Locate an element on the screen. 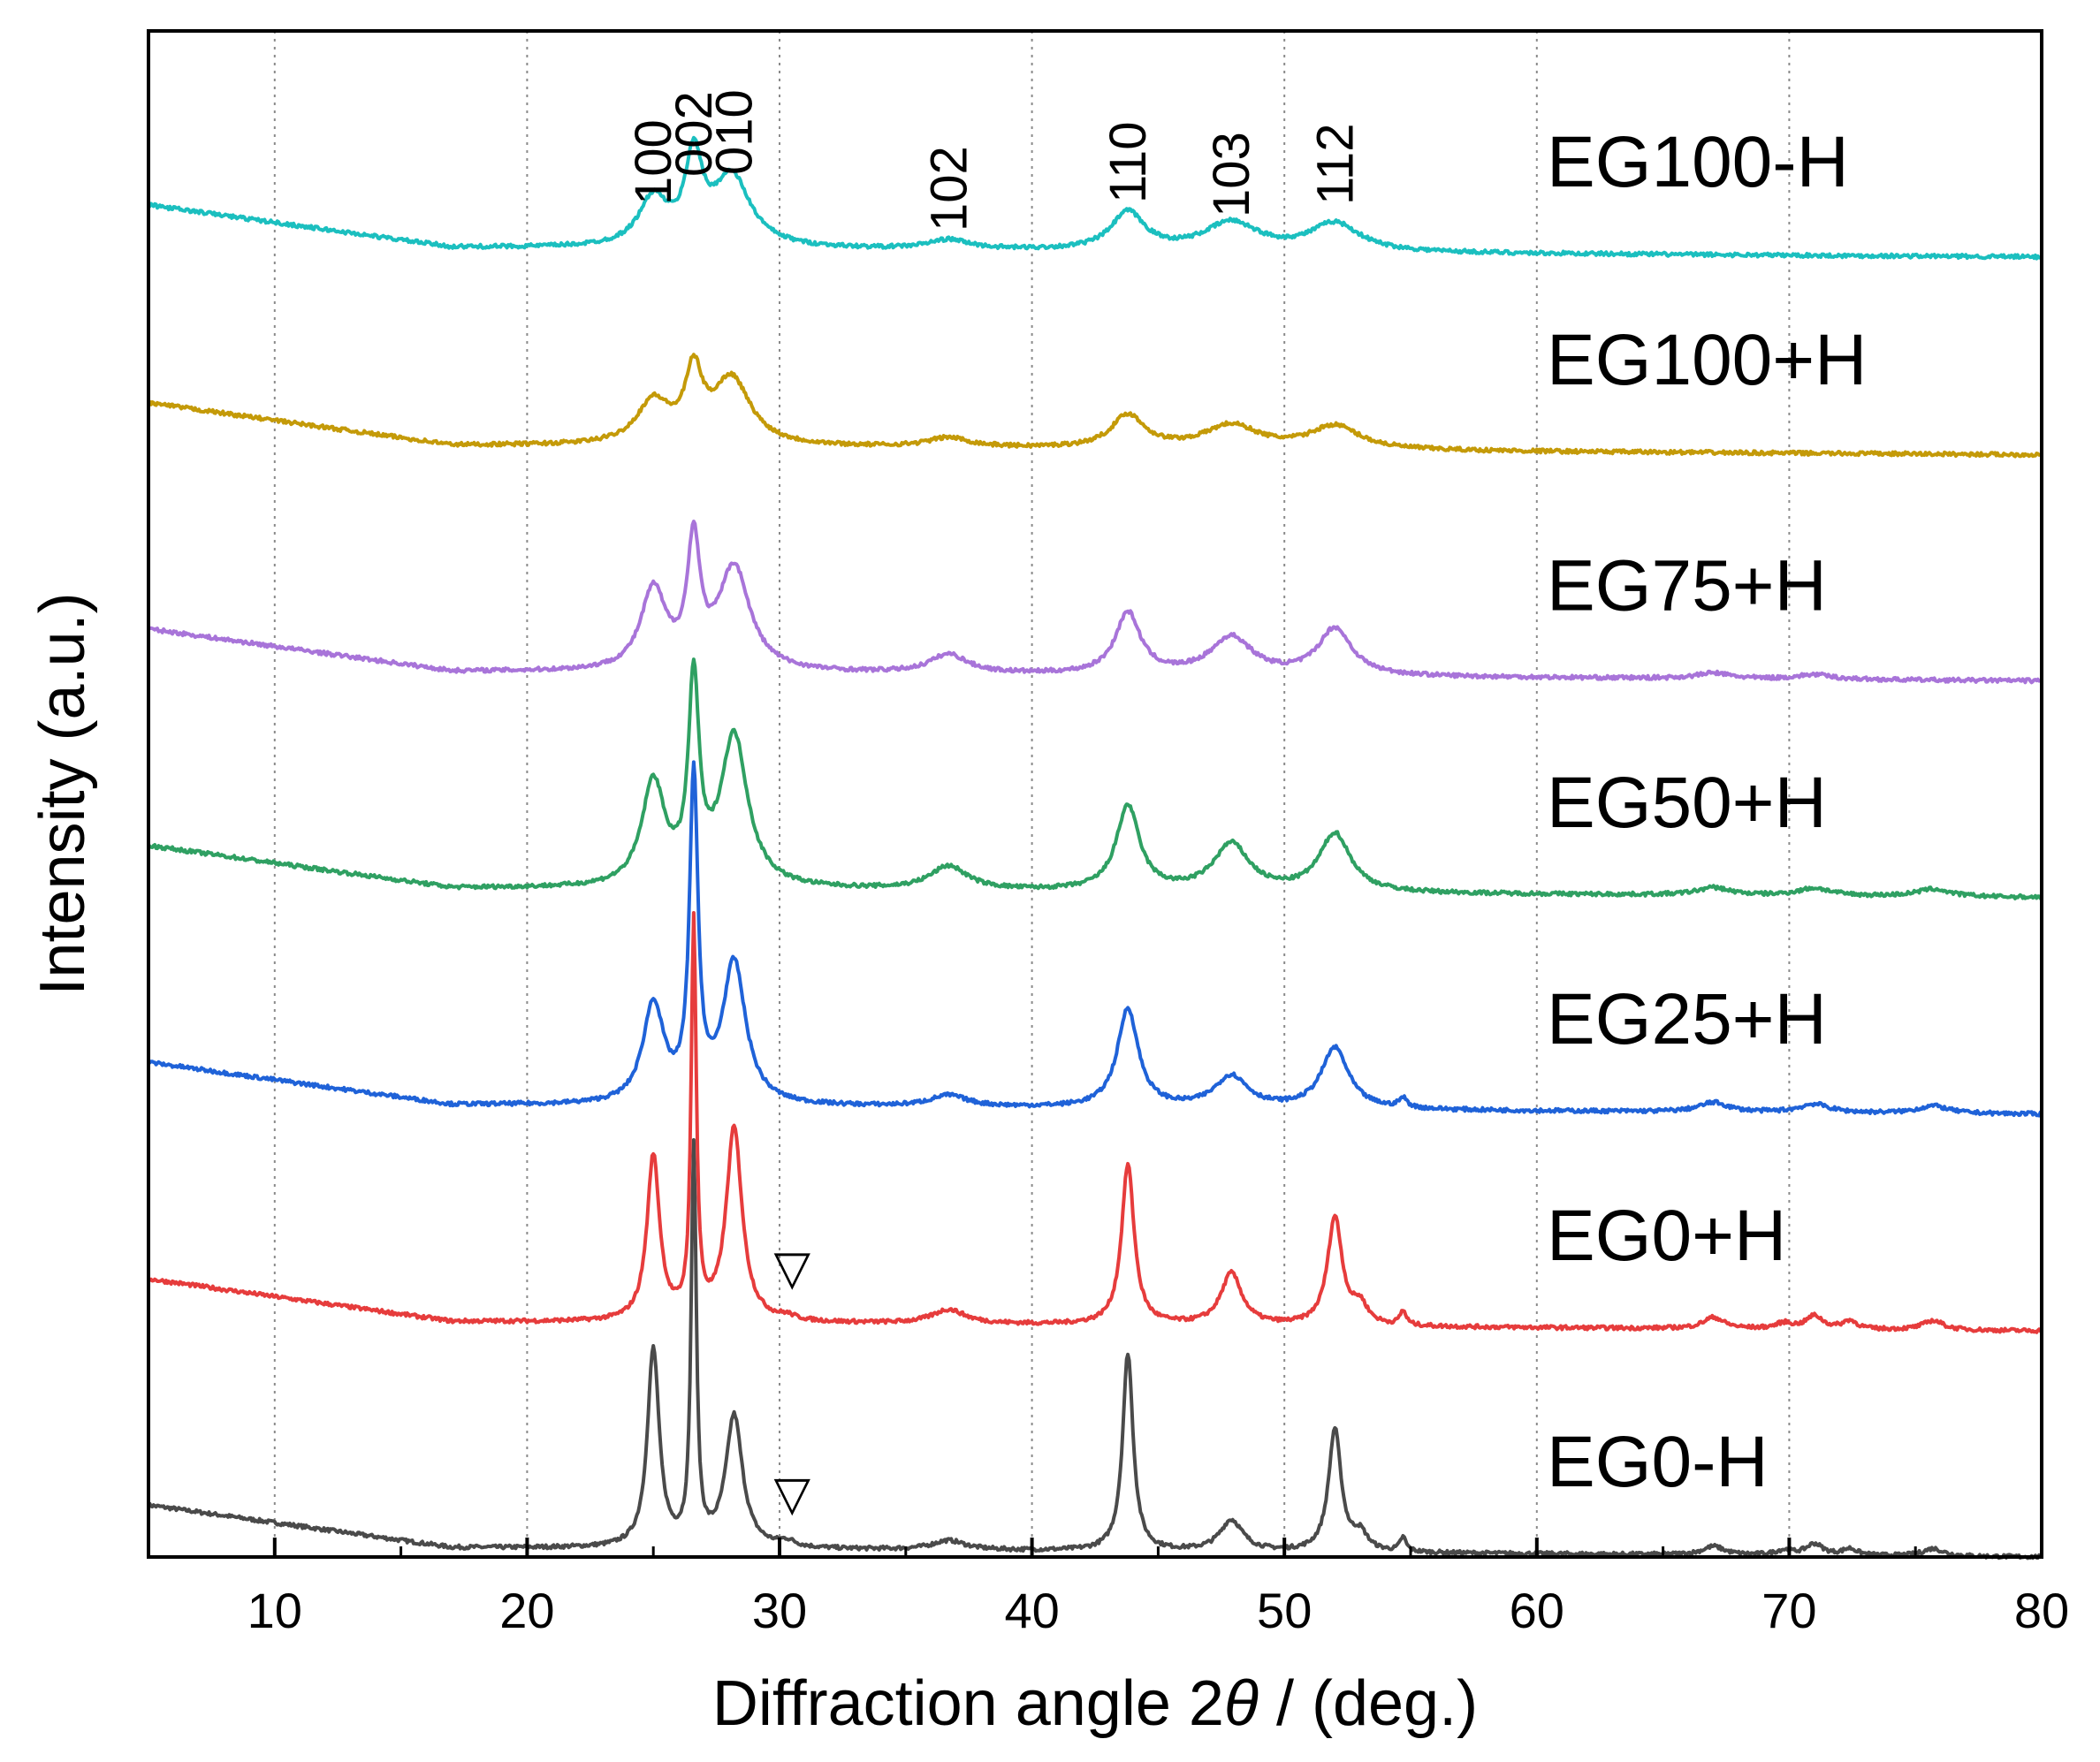 This screenshot has height=1762, width=2100. hkl-label: 100 is located at coordinates (654, 162).